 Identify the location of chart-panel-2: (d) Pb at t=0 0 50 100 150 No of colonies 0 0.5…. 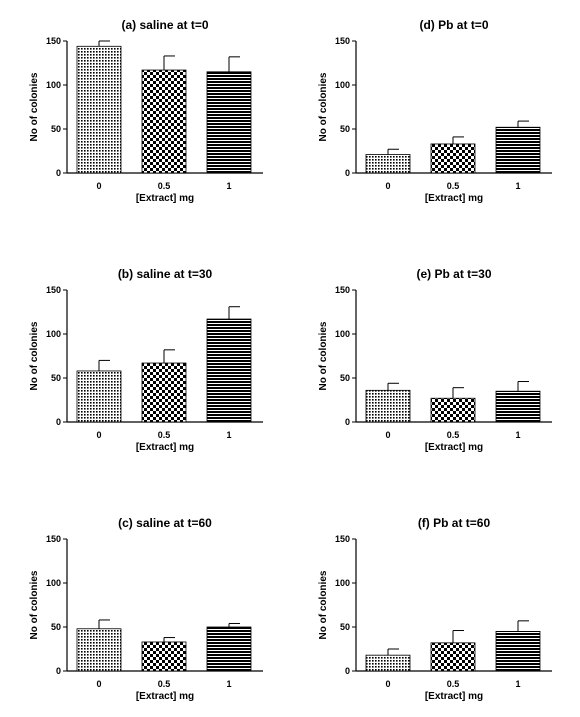
(435, 111).